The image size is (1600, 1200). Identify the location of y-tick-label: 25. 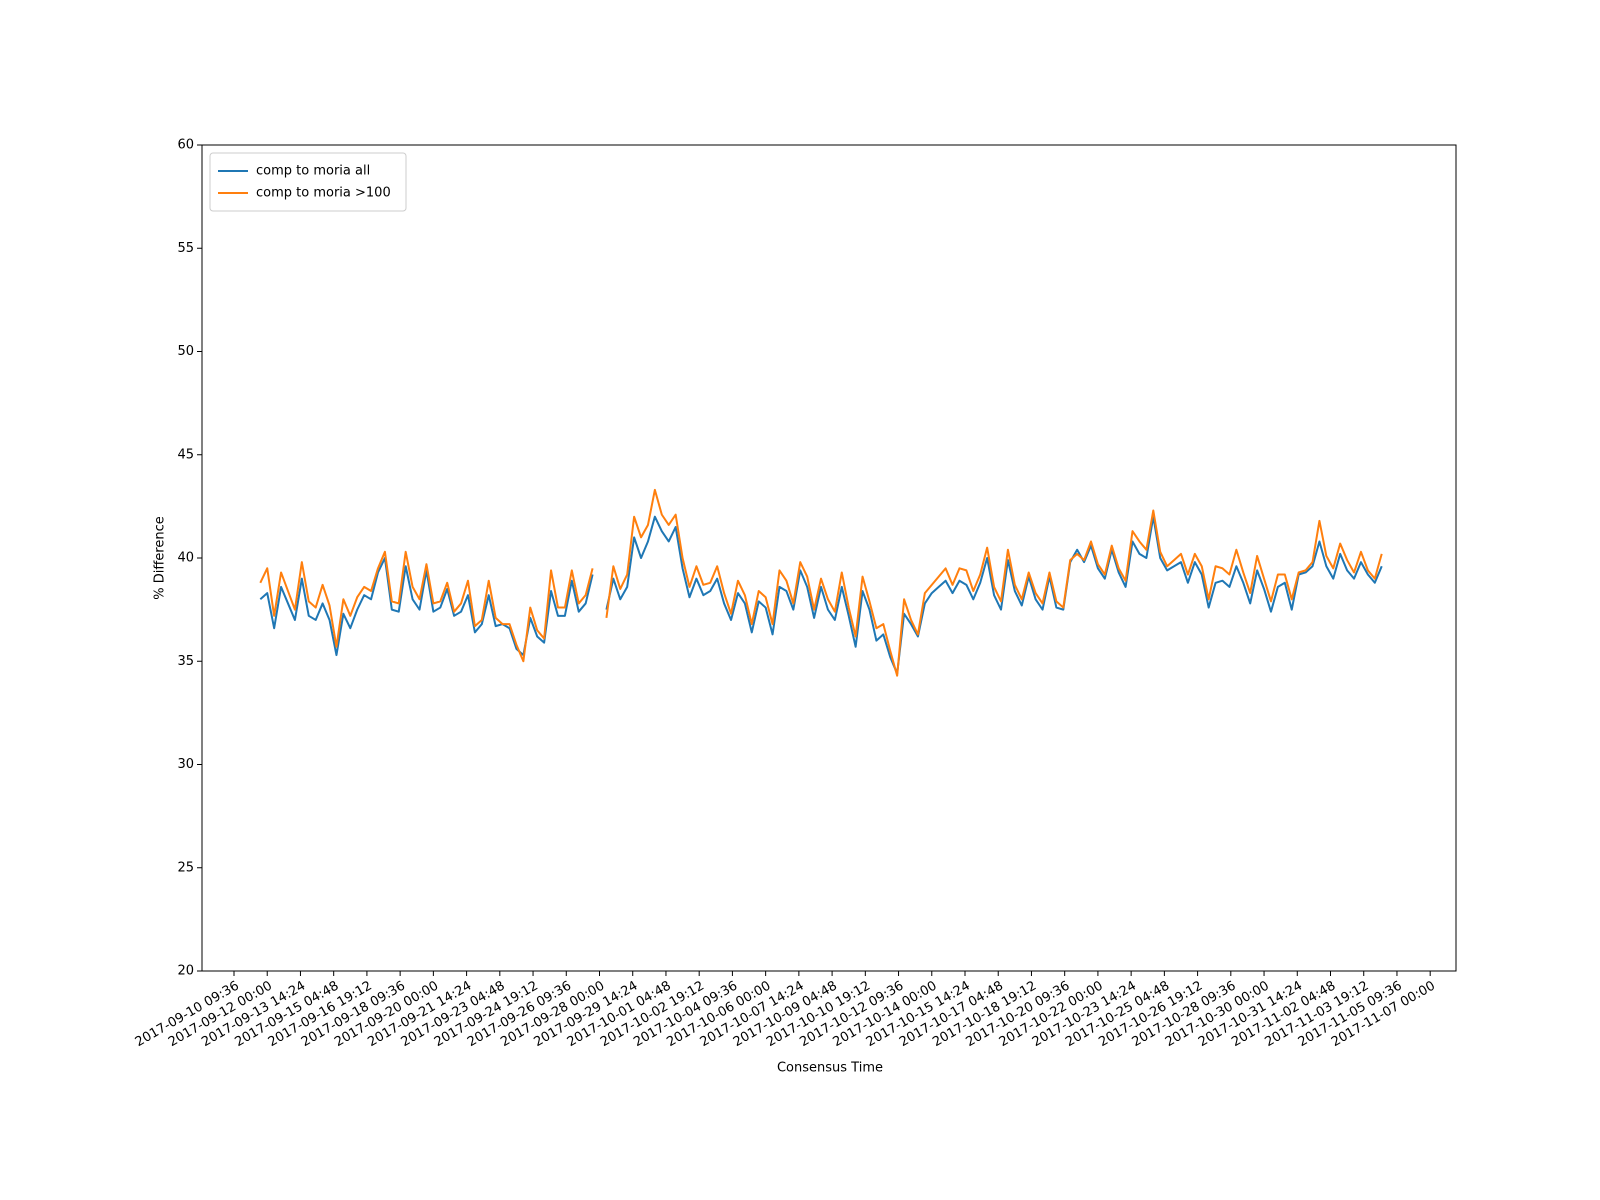
(185, 867).